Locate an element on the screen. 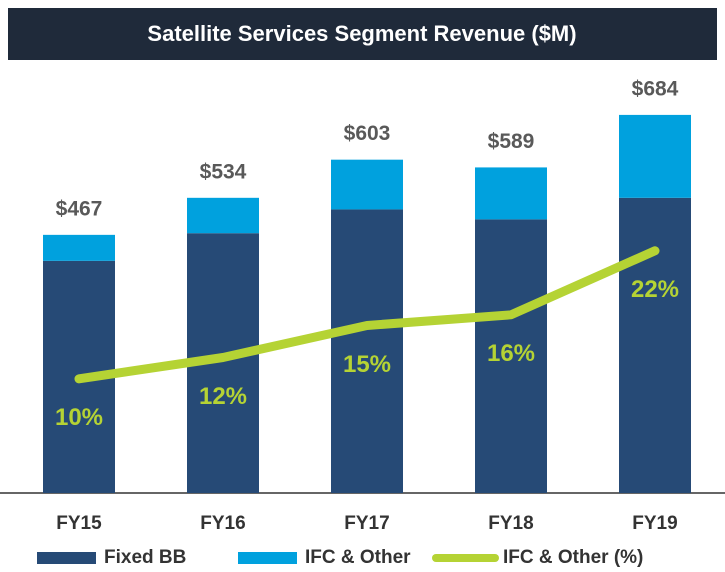  chart-title: Satellite Services Segment Revenue ($M) is located at coordinates (361, 33).